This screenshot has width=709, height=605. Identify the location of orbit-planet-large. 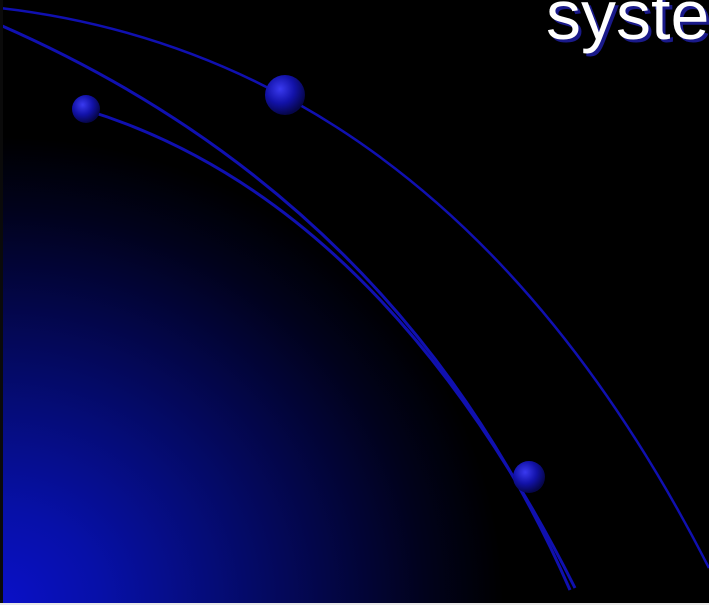
(285, 95).